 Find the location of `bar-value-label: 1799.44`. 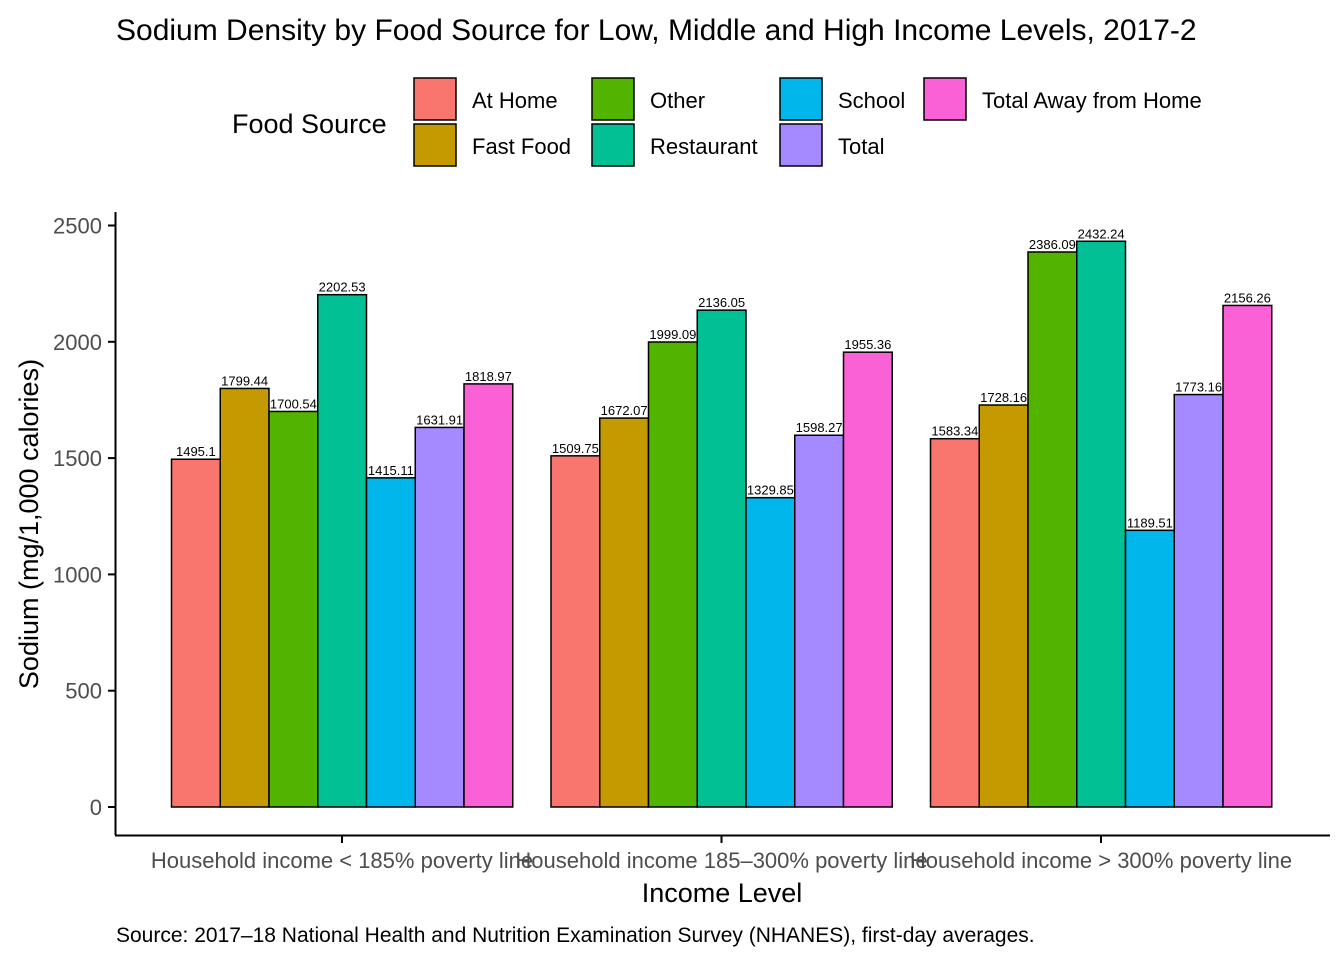

bar-value-label: 1799.44 is located at coordinates (244, 380).